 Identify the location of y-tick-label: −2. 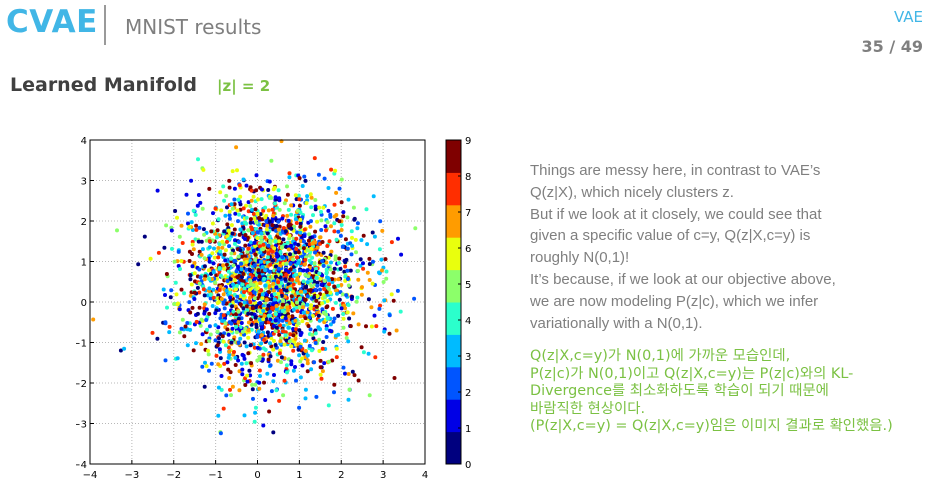
(81, 384).